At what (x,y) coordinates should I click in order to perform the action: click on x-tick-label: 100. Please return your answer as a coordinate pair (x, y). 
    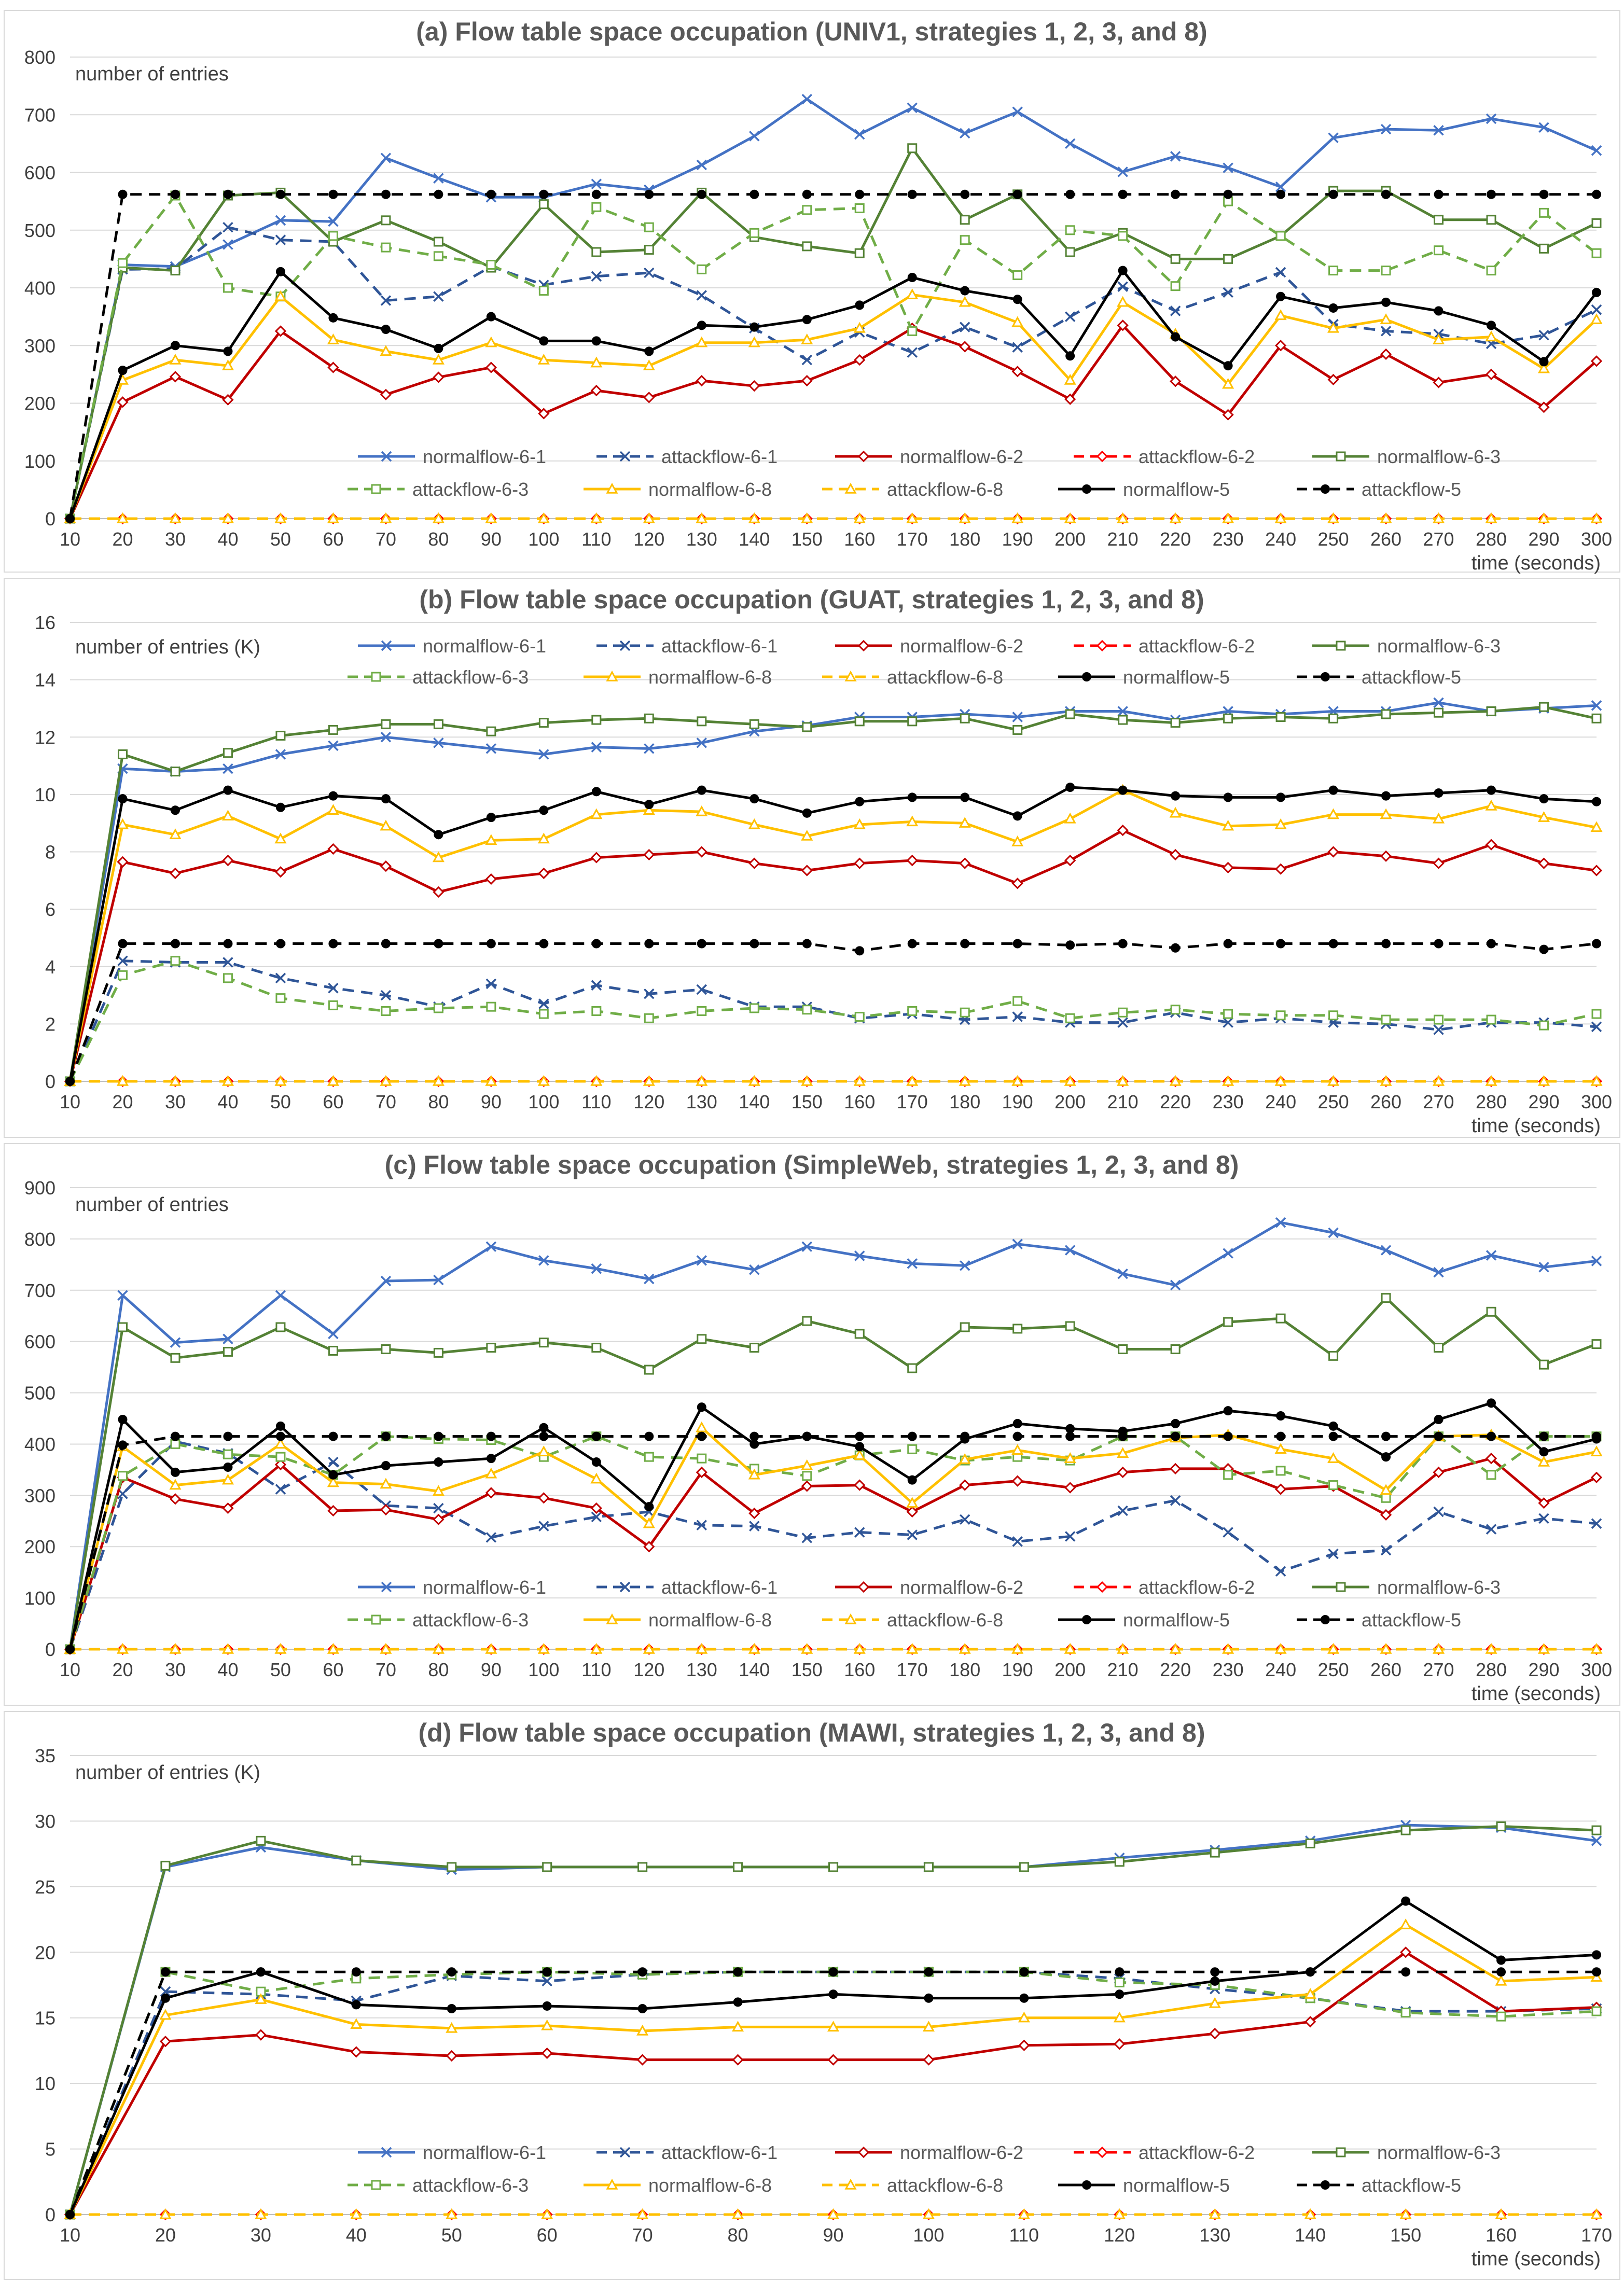
    Looking at the image, I should click on (544, 1669).